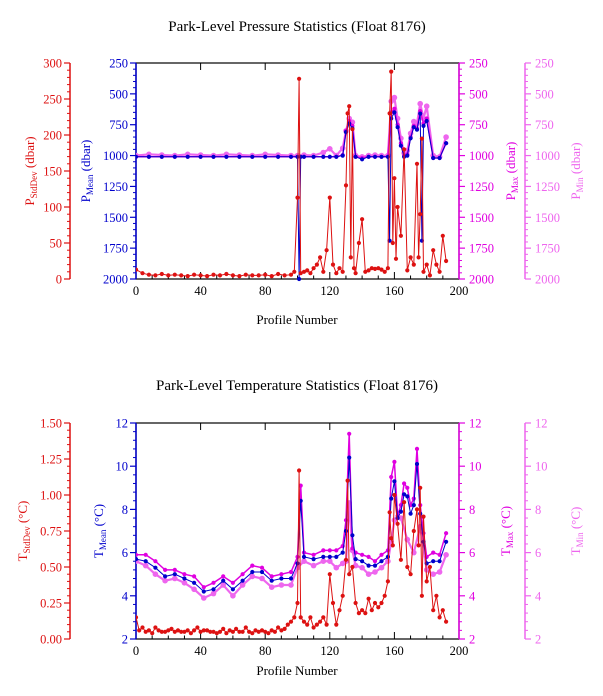 Image resolution: width=603 pixels, height=696 pixels. Describe the element at coordinates (51, 640) in the screenshot. I see `temperature-stddev-tick-label: 0.00` at that location.